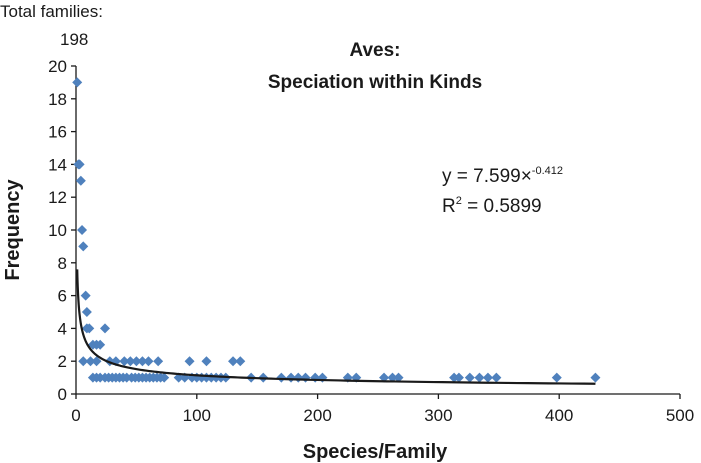 The height and width of the screenshot is (463, 701). Describe the element at coordinates (375, 82) in the screenshot. I see `chart-title-line-2: Speciation within Kinds` at that location.